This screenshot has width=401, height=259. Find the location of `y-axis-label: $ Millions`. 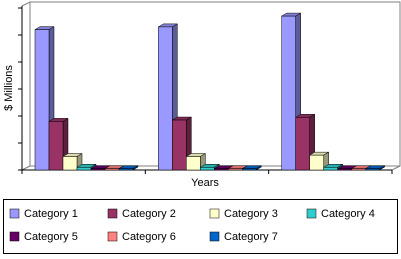

y-axis-label: $ Millions is located at coordinates (9, 88).